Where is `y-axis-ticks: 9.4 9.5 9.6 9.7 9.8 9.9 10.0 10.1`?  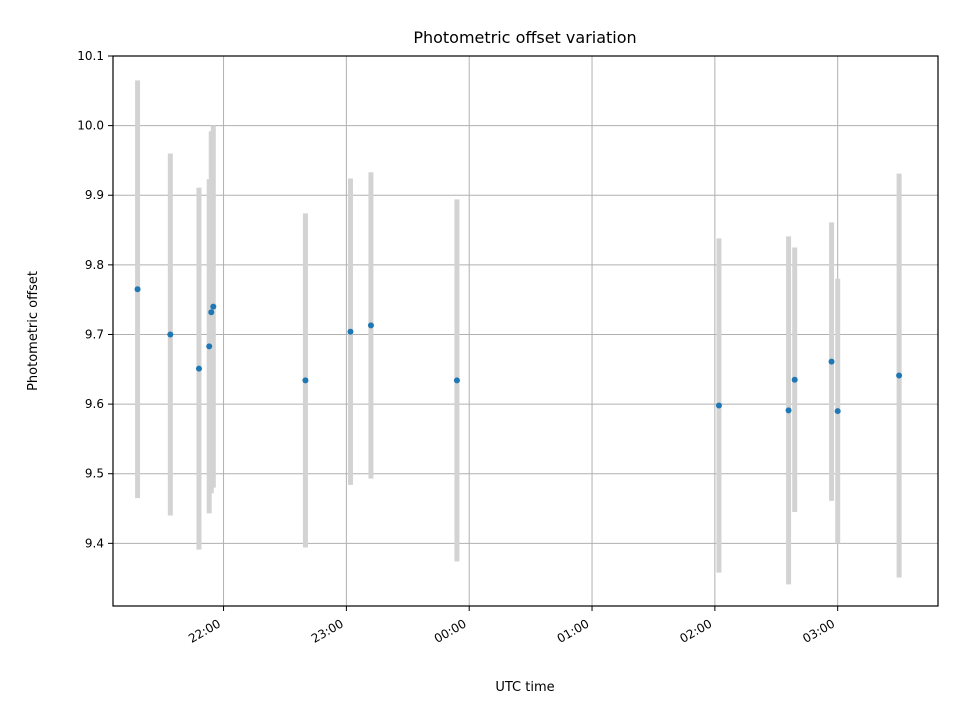
y-axis-ticks: 9.4 9.5 9.6 9.7 9.8 9.9 10.0 10.1 is located at coordinates (95, 299).